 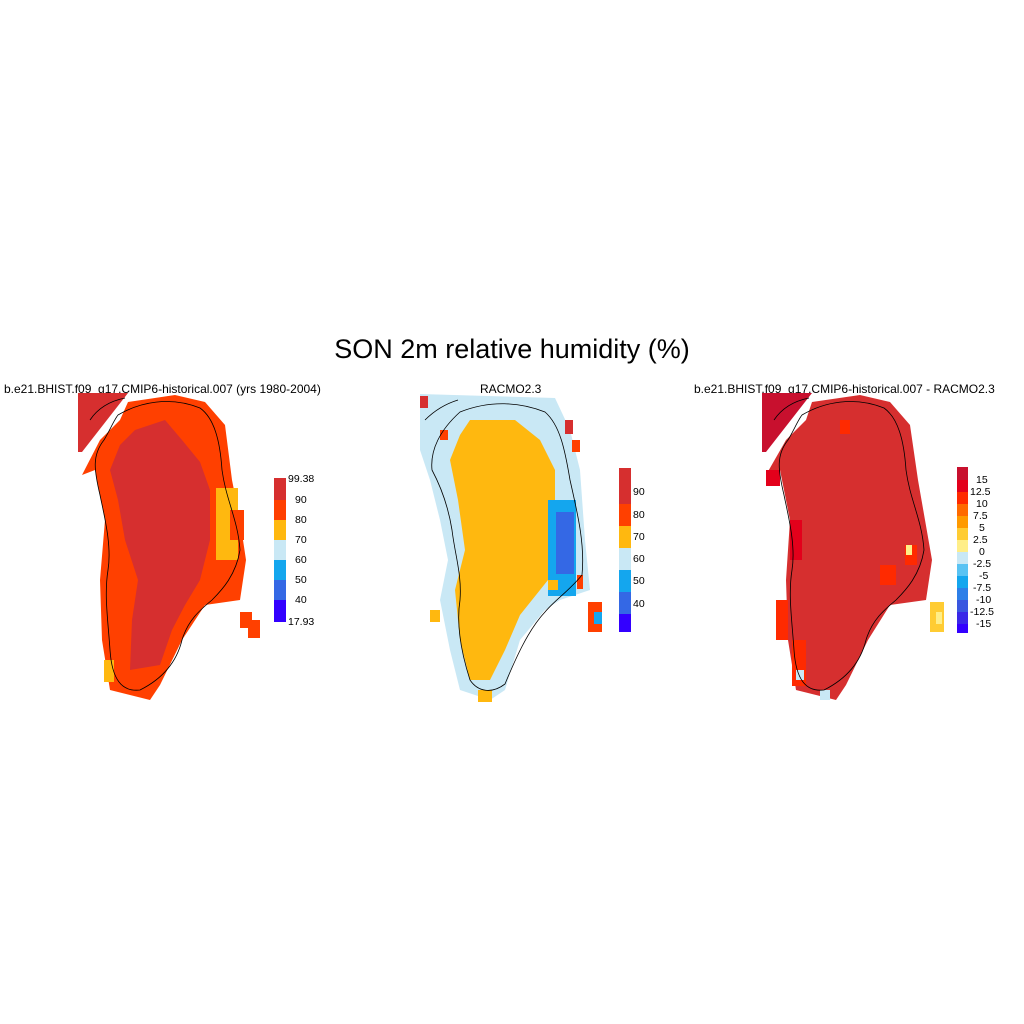 What do you see at coordinates (511, 389) in the screenshot?
I see `panel-2-title: RACMO2.3` at bounding box center [511, 389].